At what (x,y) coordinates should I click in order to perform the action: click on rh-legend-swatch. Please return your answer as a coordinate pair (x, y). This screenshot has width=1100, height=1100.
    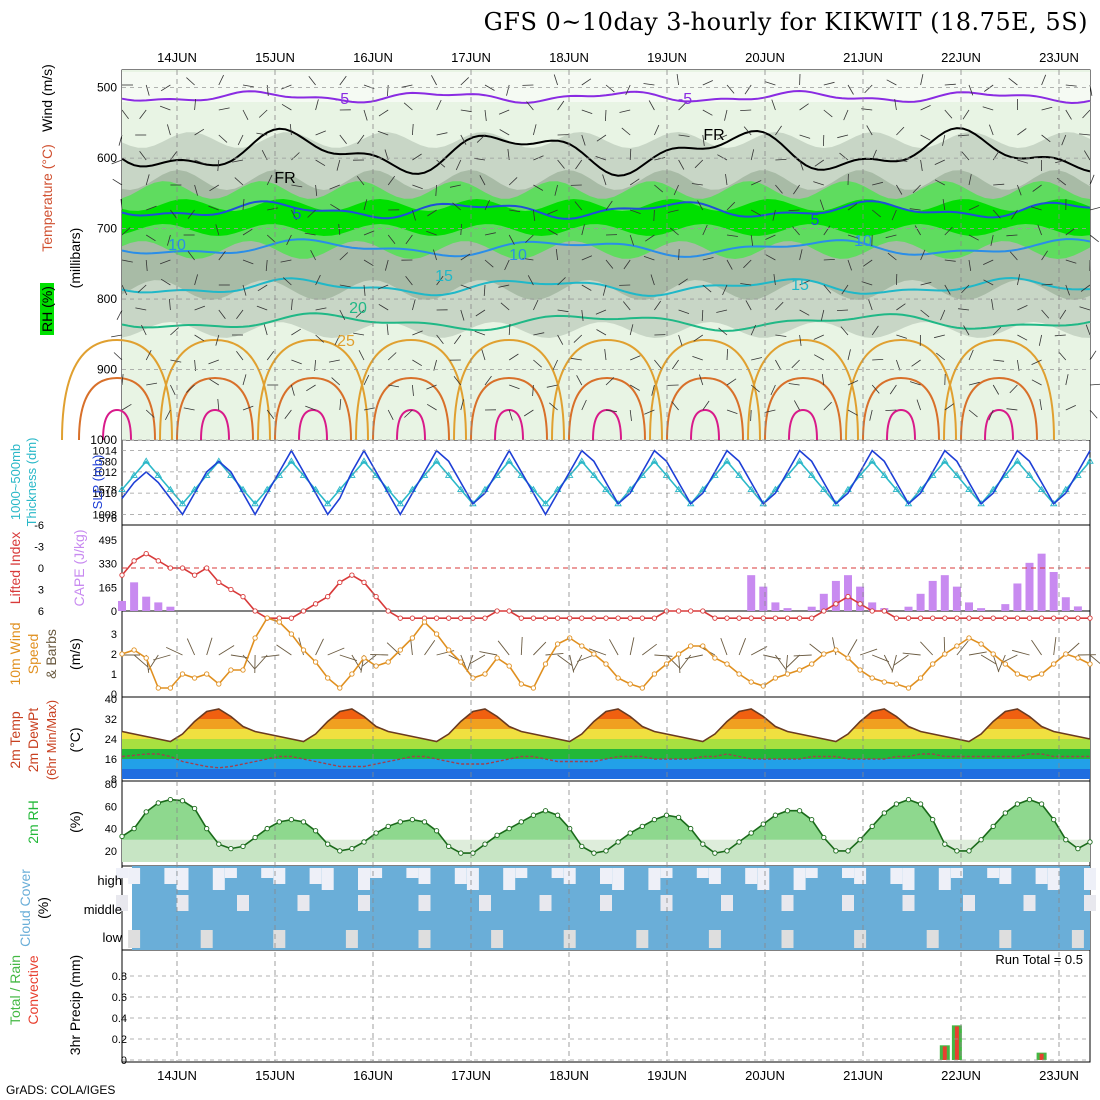
    Looking at the image, I should click on (47, 309).